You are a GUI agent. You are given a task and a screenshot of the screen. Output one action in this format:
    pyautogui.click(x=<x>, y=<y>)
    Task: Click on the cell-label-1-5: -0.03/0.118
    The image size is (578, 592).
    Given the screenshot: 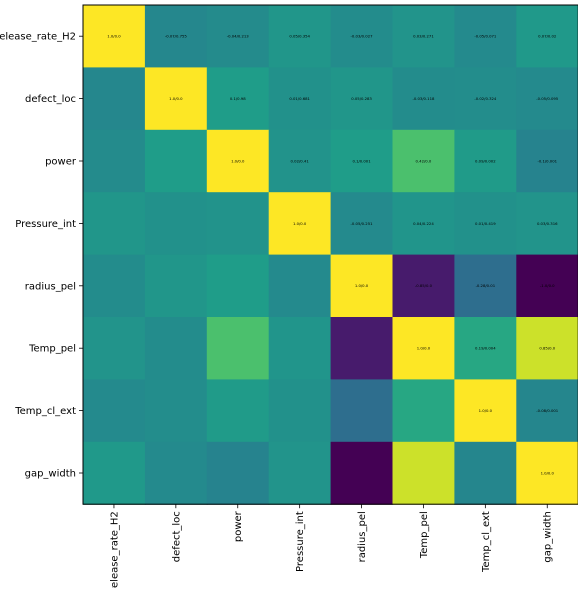 What is the action you would take?
    pyautogui.click(x=423, y=98)
    